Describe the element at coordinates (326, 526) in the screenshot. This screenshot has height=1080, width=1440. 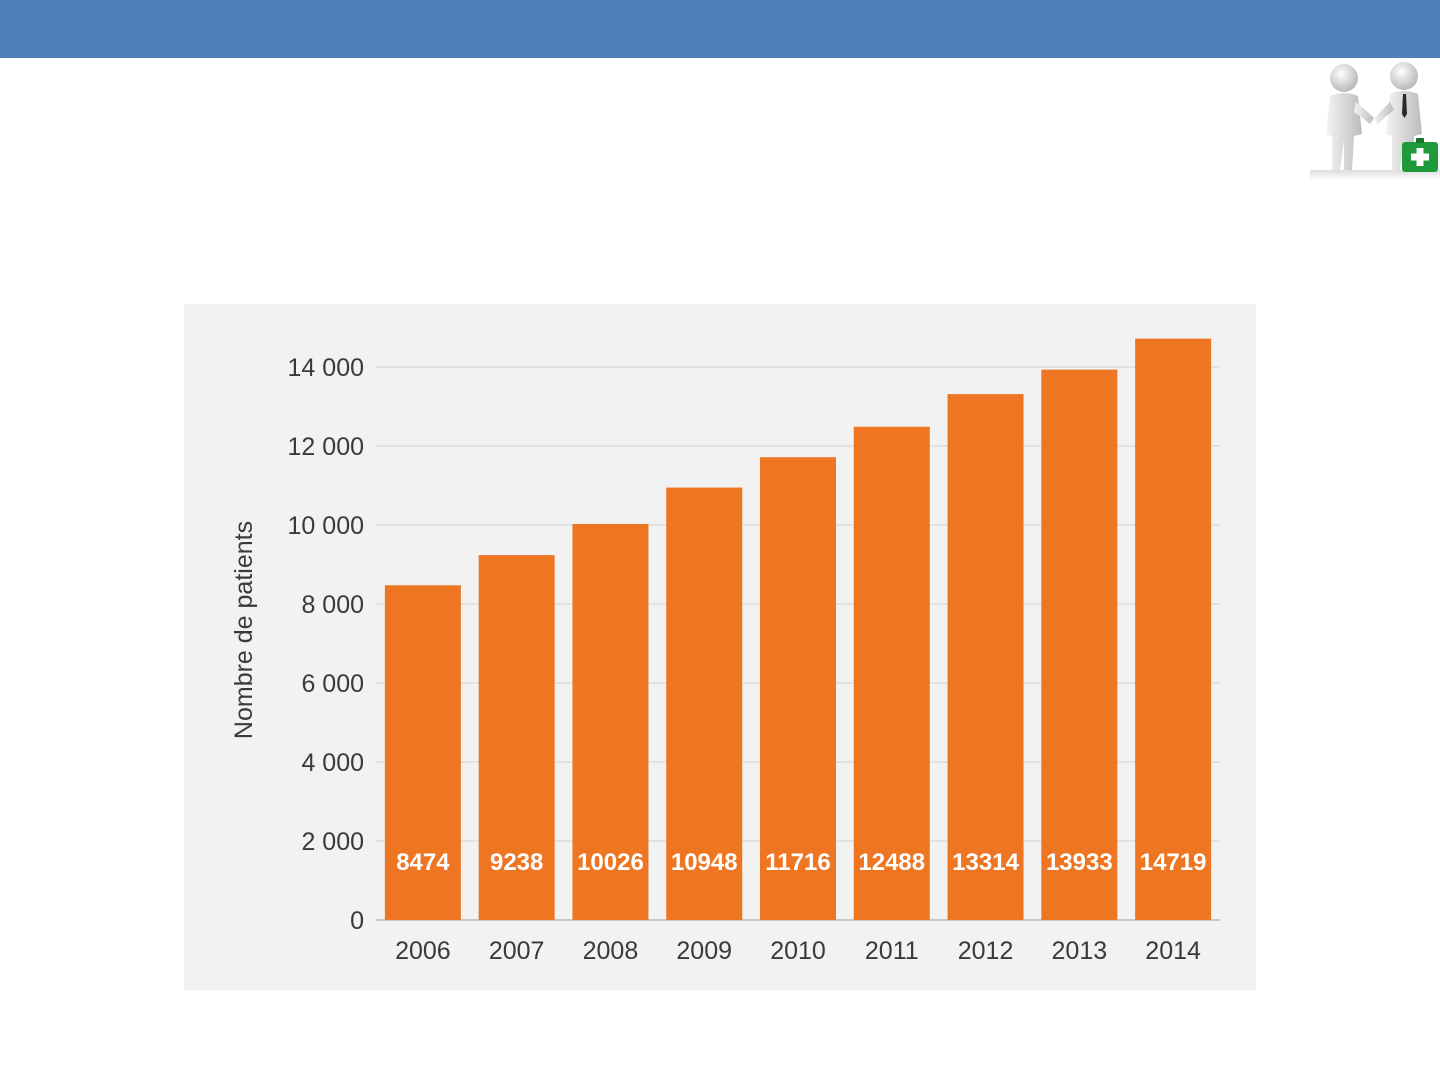
I see `y-tick-label: 10 000` at that location.